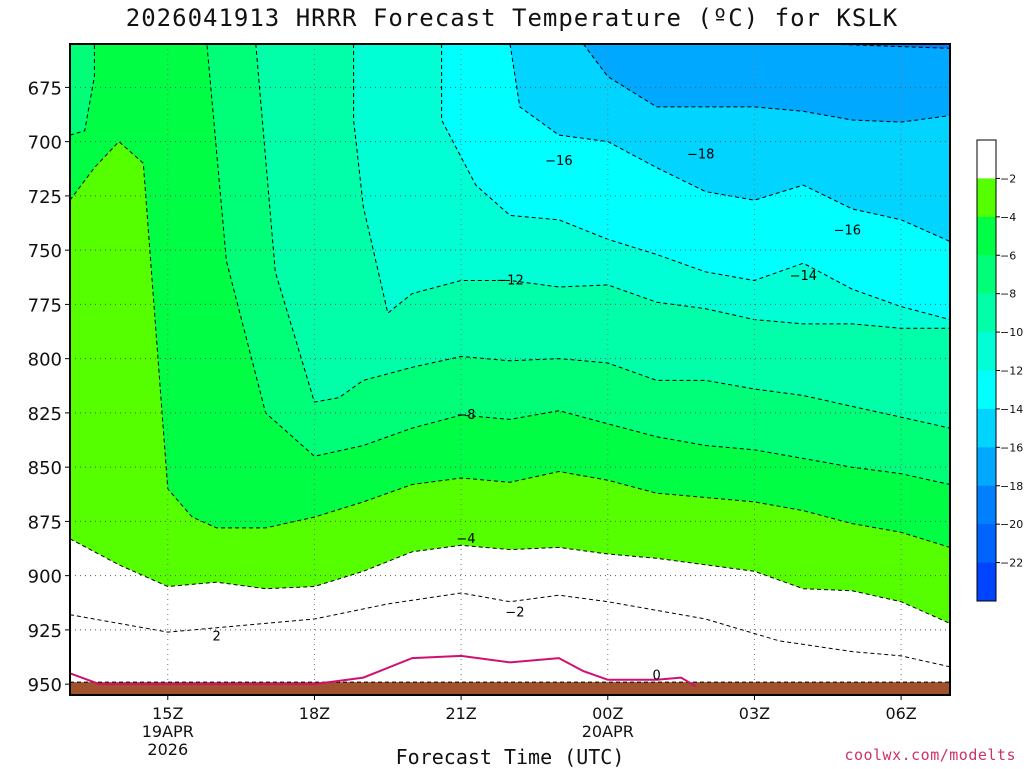  Describe the element at coordinates (510, 757) in the screenshot. I see `x-axis-label: Forecast Time (UTC)` at that location.